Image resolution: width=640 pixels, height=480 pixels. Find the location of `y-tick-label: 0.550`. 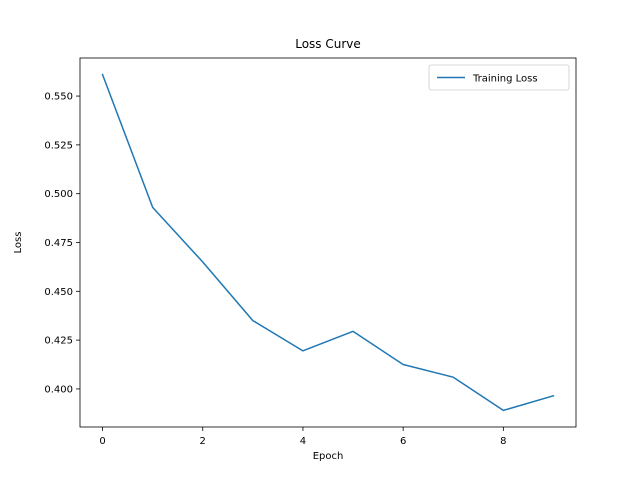

y-tick-label: 0.550 is located at coordinates (58, 97).